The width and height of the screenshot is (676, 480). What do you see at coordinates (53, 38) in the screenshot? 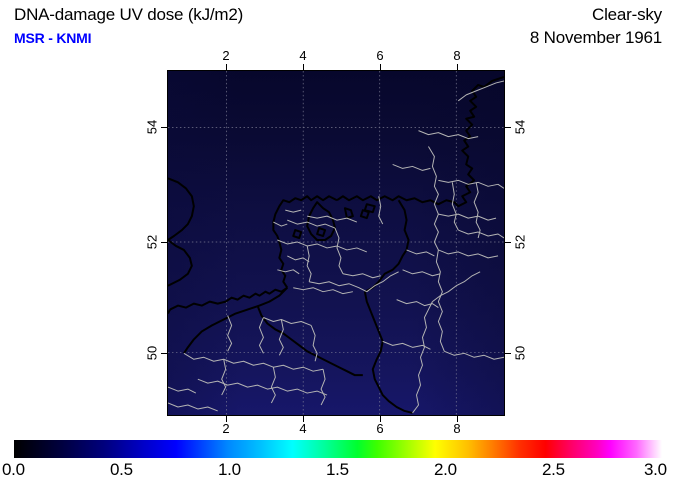
I see `data-source-label: MSR - KNMI` at bounding box center [53, 38].